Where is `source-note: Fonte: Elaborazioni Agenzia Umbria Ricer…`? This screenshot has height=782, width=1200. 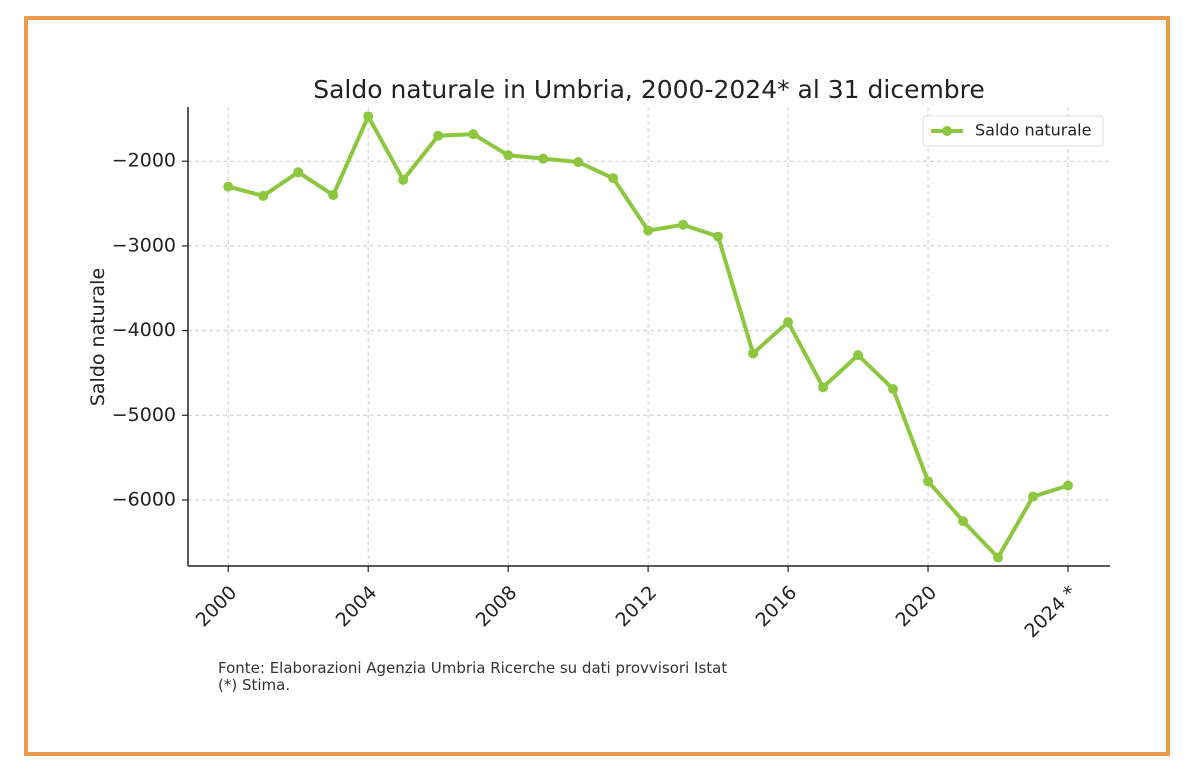 source-note: Fonte: Elaborazioni Agenzia Umbria Ricer… is located at coordinates (473, 668).